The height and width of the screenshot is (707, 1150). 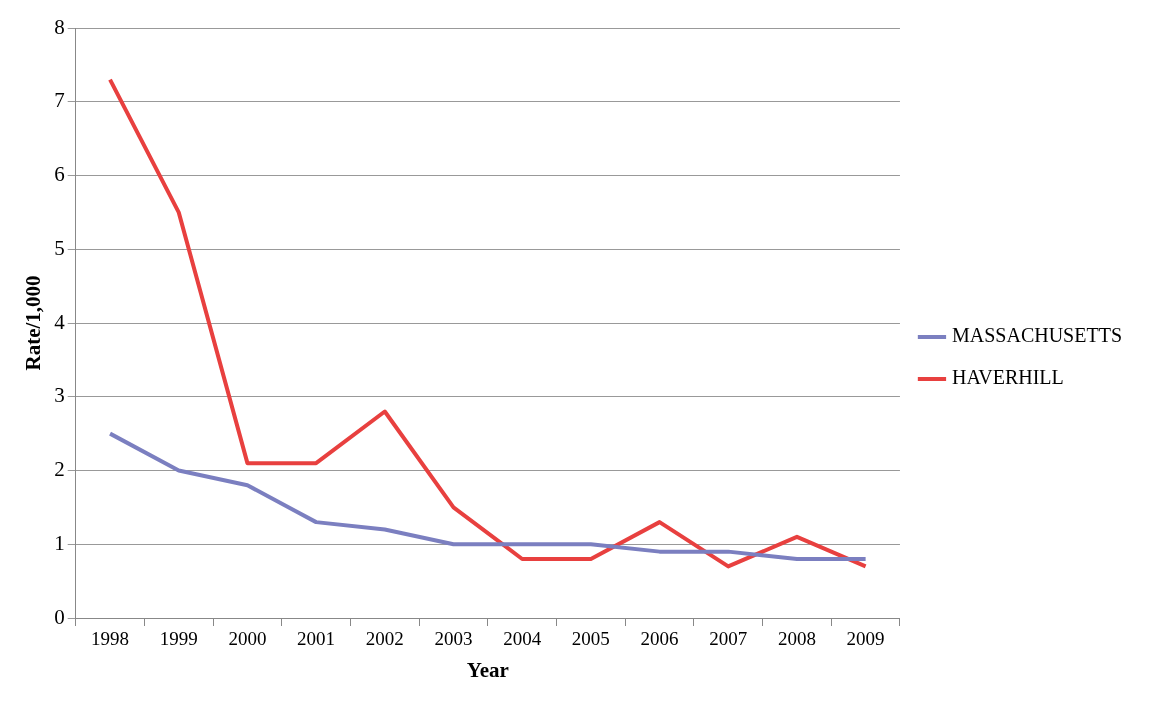 I want to click on y-tick-label: 5, so click(x=59, y=247).